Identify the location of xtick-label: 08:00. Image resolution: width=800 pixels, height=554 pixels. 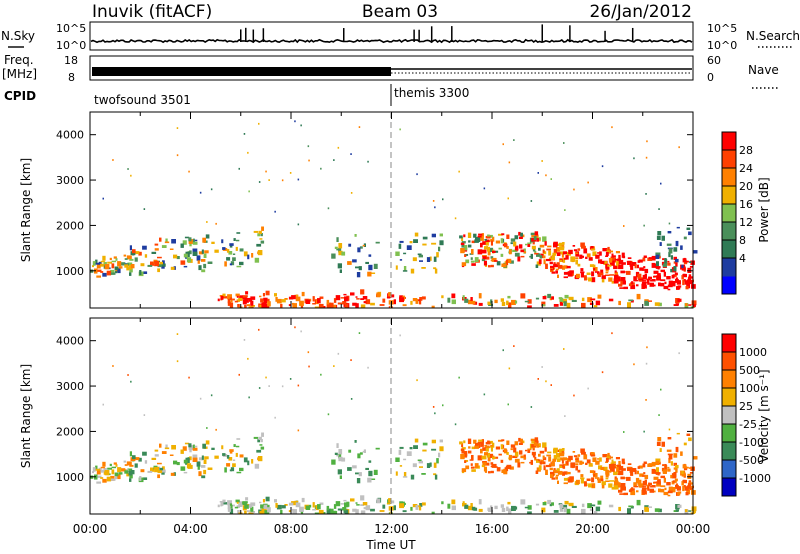
(291, 529).